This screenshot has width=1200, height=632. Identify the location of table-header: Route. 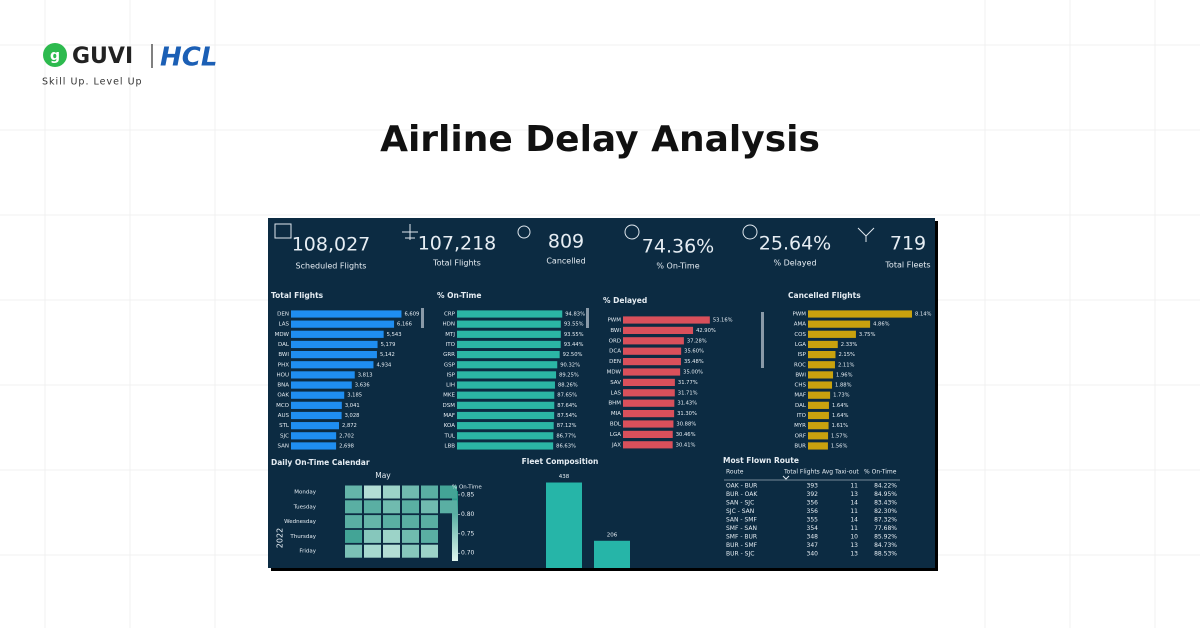
(735, 472).